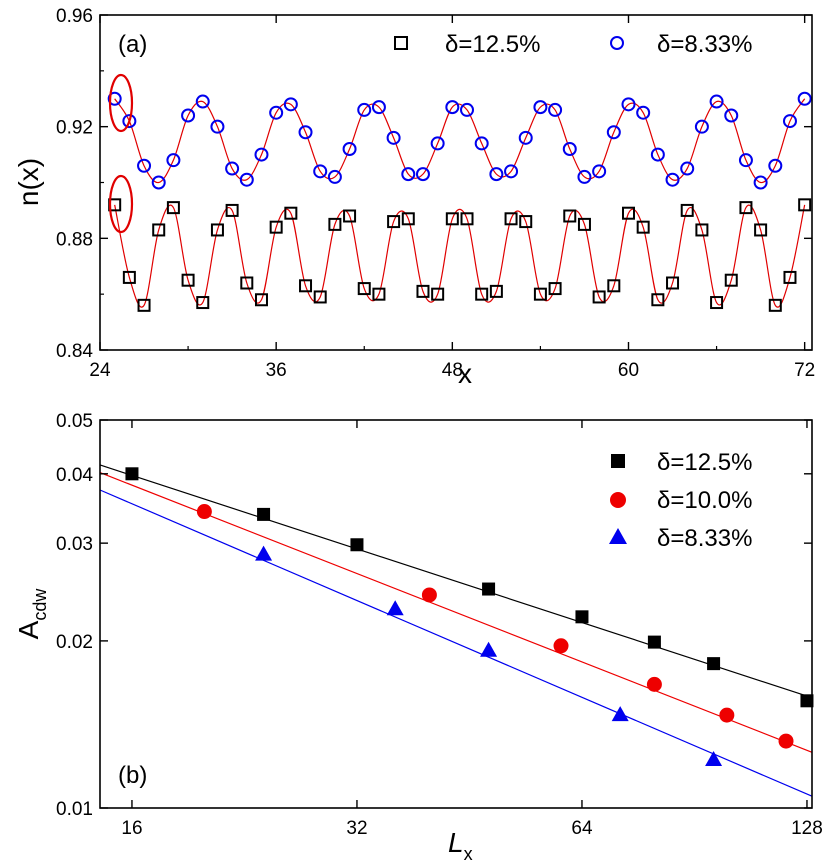 The image size is (831, 865). What do you see at coordinates (121, 204) in the screenshot?
I see `highlight-ellipse-black-series` at bounding box center [121, 204].